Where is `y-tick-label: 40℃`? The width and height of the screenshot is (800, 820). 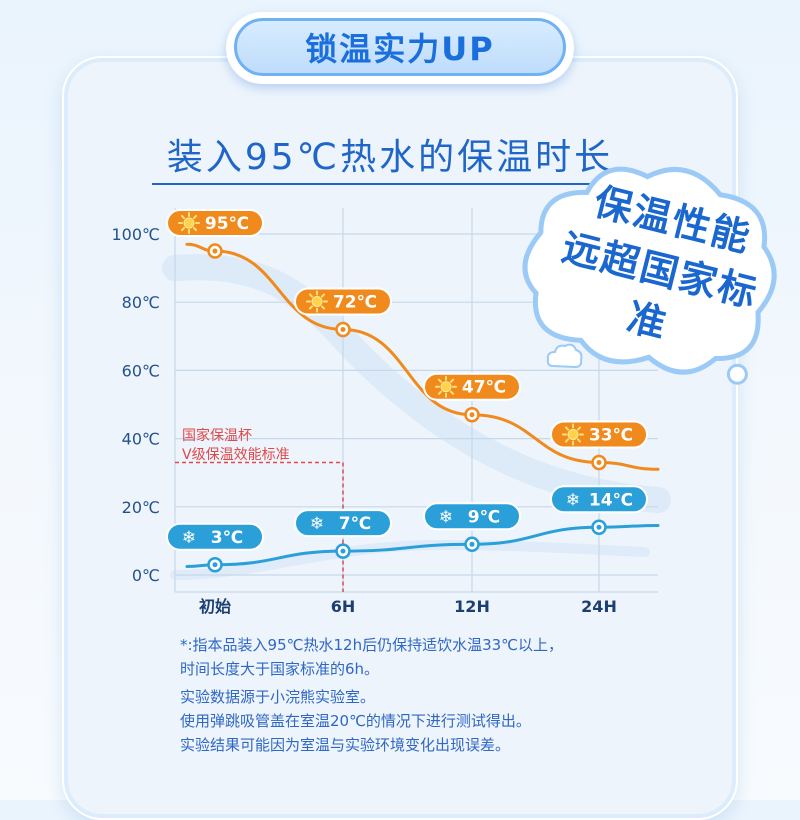
y-tick-label: 40℃ is located at coordinates (141, 439).